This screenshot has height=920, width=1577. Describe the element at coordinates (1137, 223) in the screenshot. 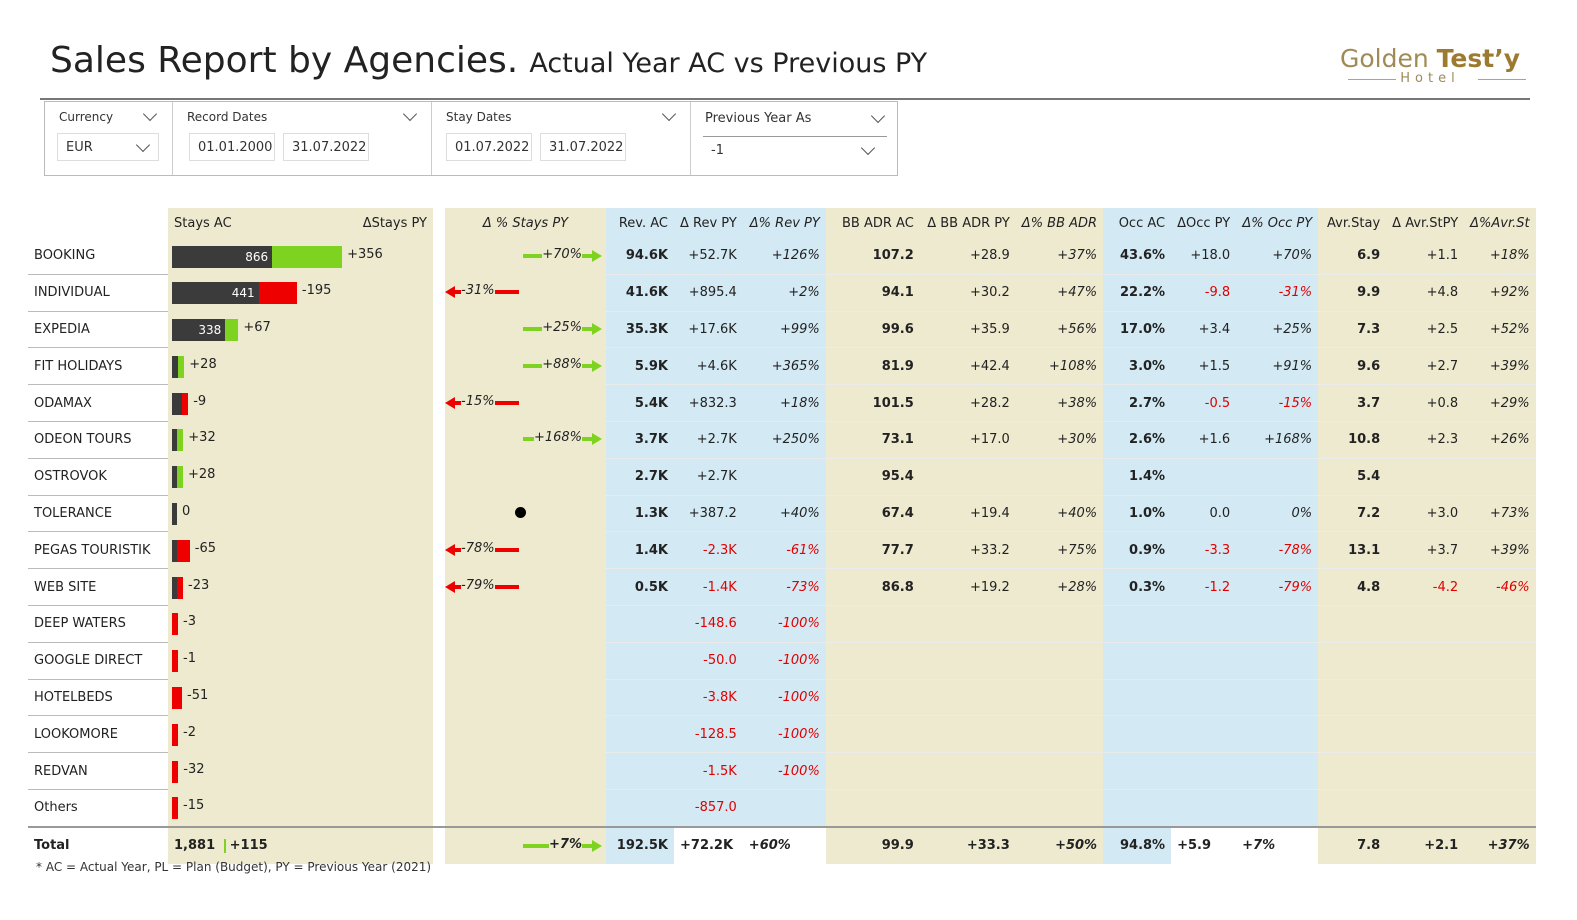

I see `col-occ-ac: Occ AC` at that location.